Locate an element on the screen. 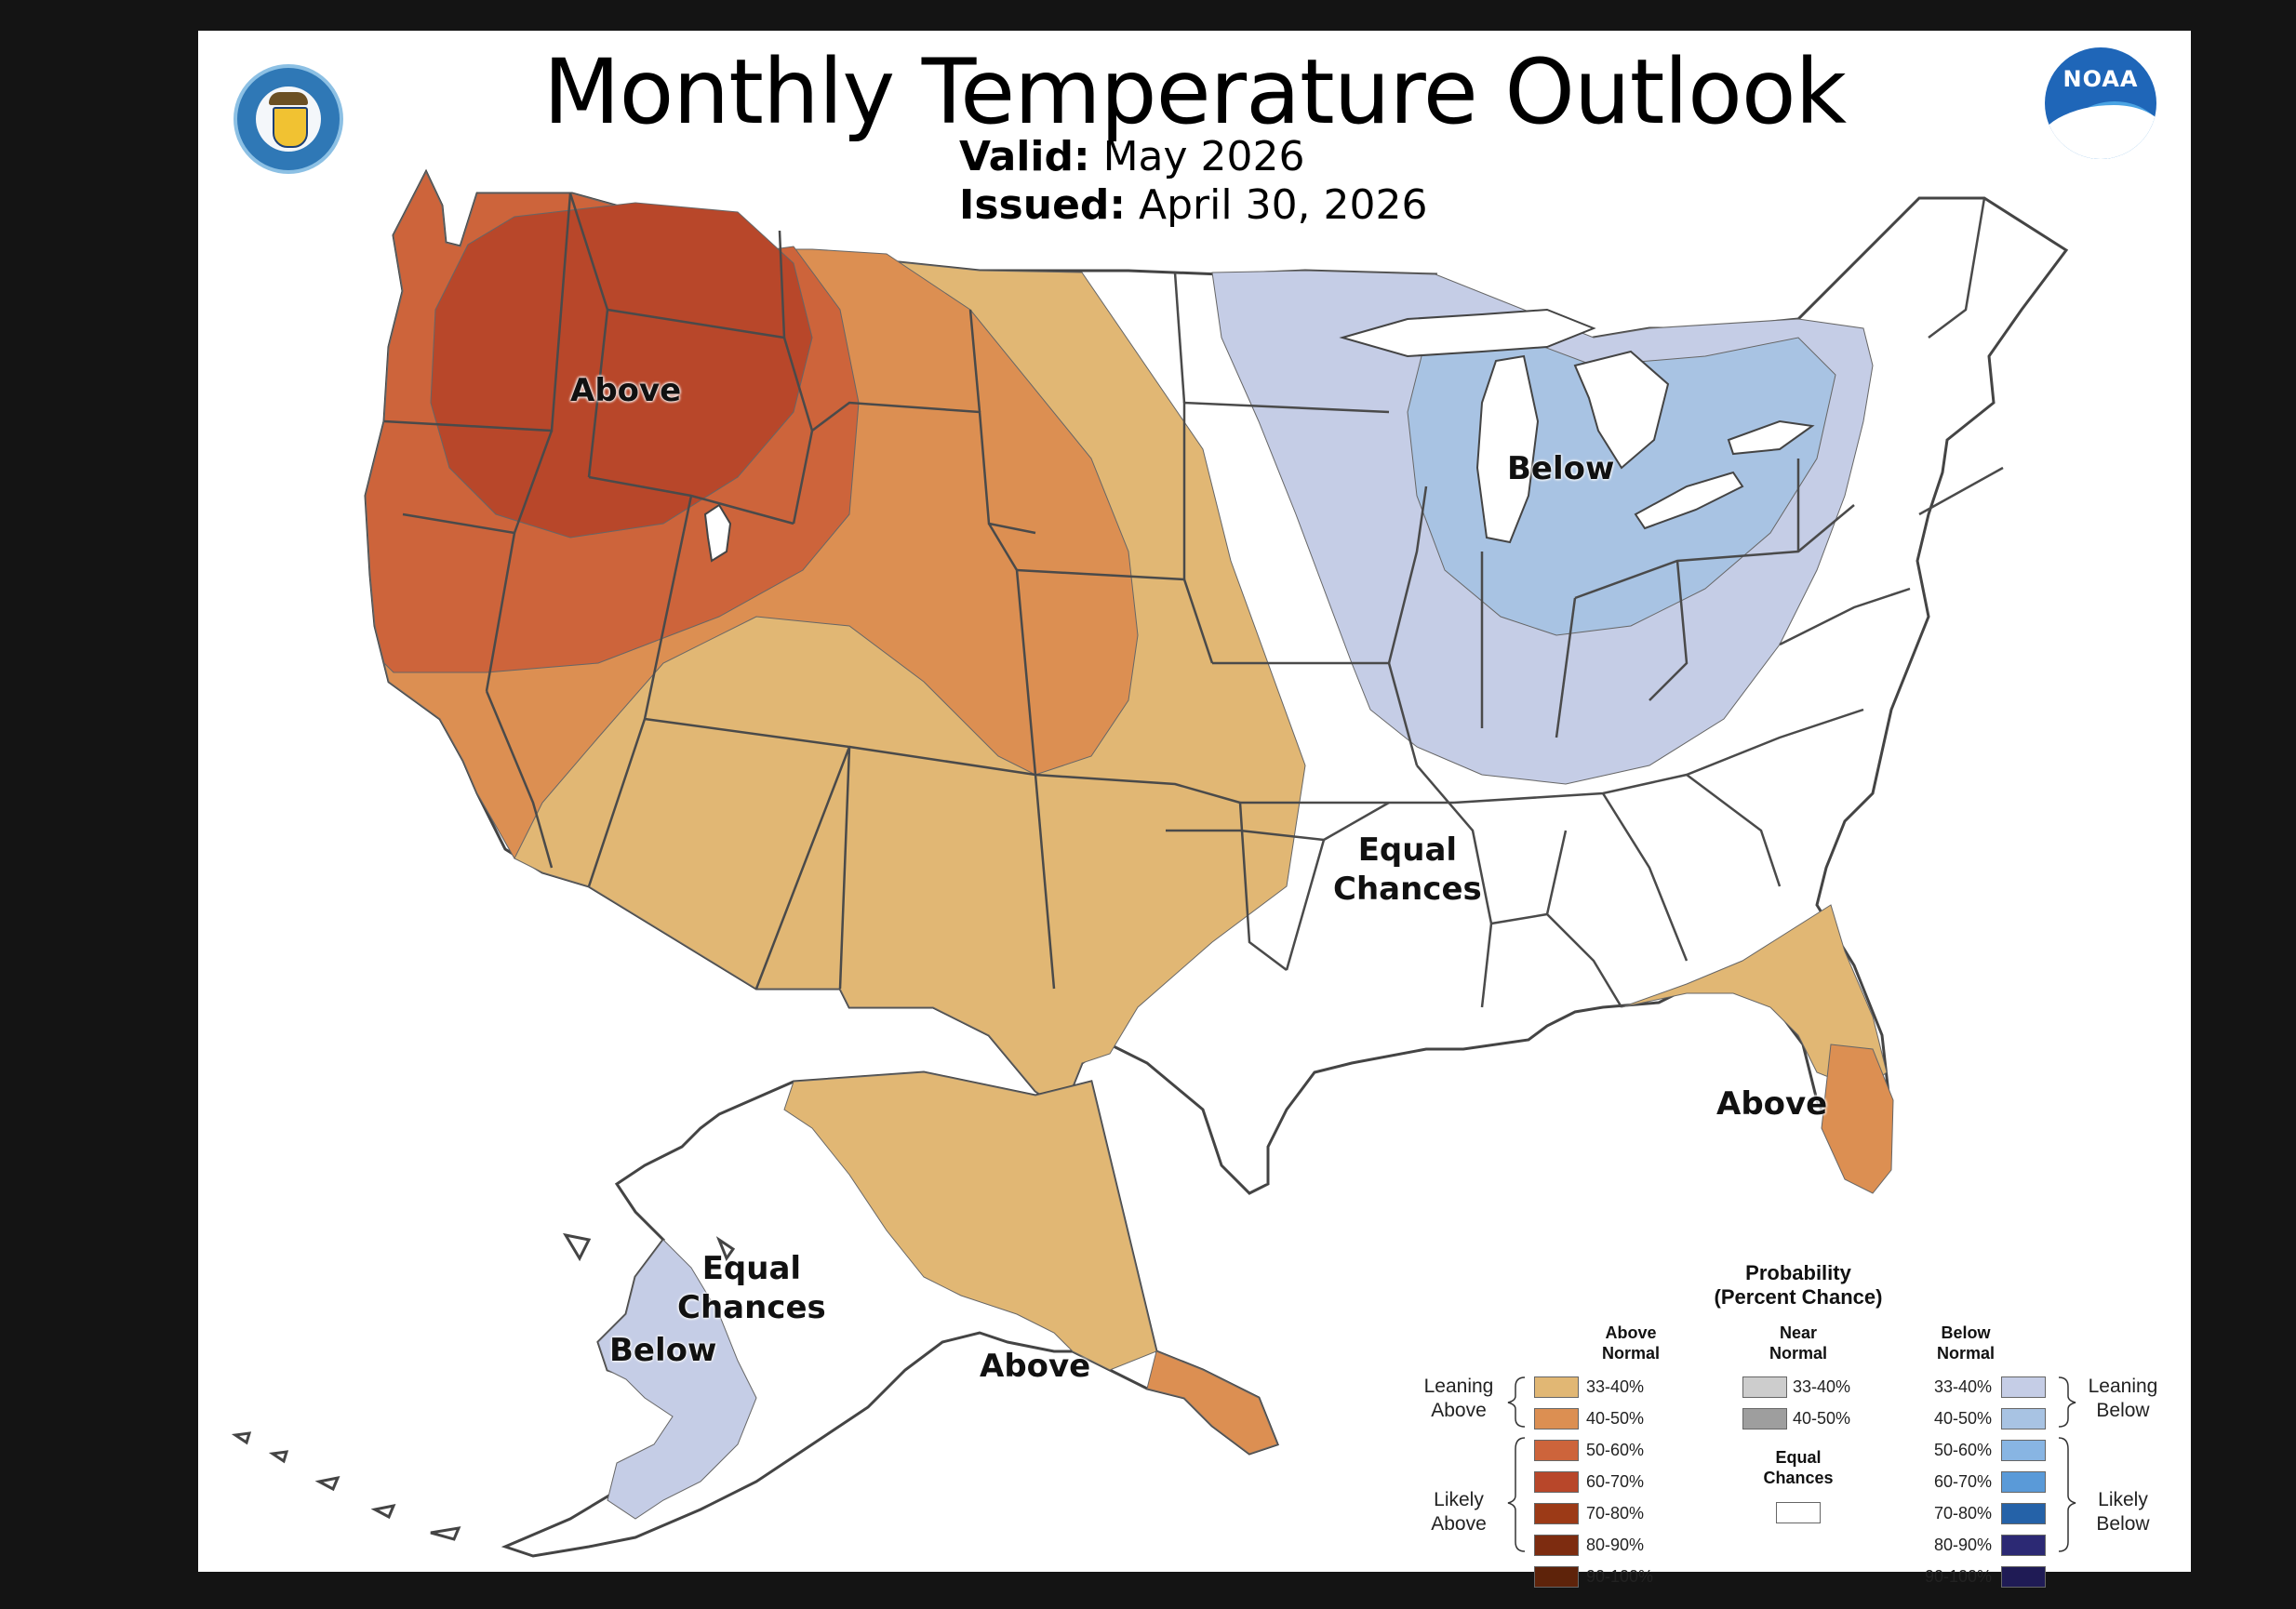 The image size is (2296, 1609). label-central-equal-chances: Equal Chances is located at coordinates (1407, 870).